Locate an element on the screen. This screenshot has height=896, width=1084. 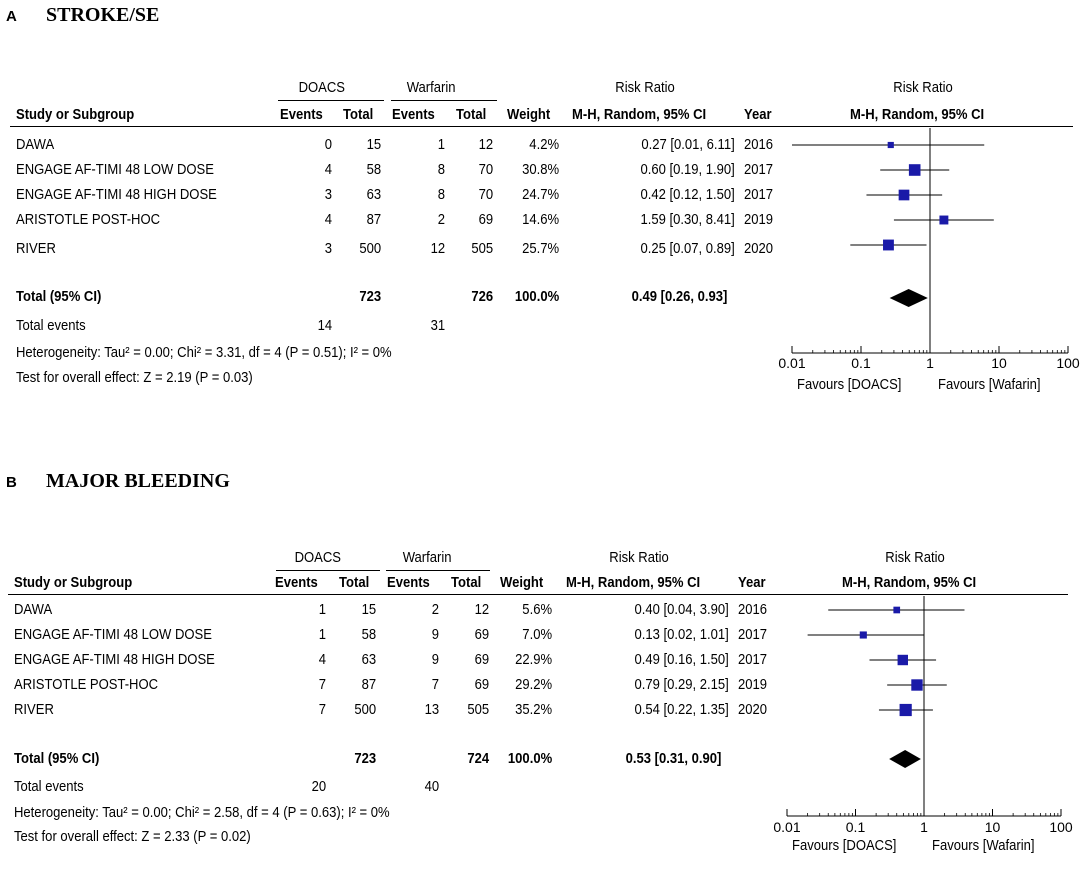
weight: 4.2% is located at coordinates (544, 145).